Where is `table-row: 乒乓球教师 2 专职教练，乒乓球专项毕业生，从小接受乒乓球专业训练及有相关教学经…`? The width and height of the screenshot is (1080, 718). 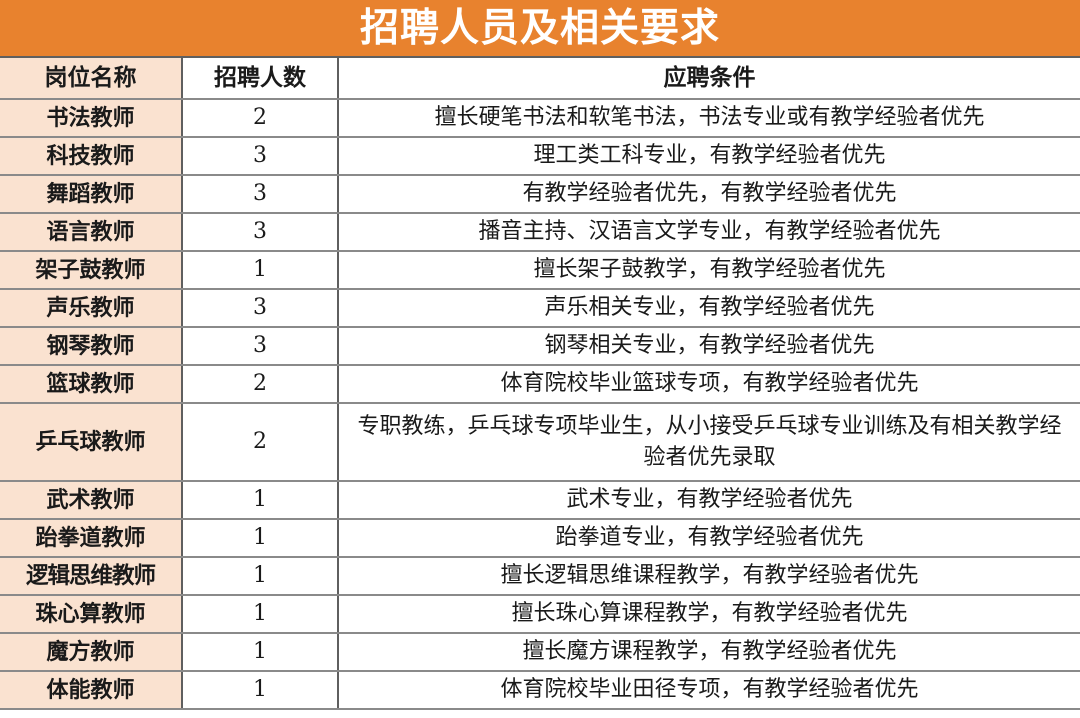
table-row: 乒乓球教师 2 专职教练，乒乓球专项毕业生，从小接受乒乓球专业训练及有相关教学经… is located at coordinates (540, 442).